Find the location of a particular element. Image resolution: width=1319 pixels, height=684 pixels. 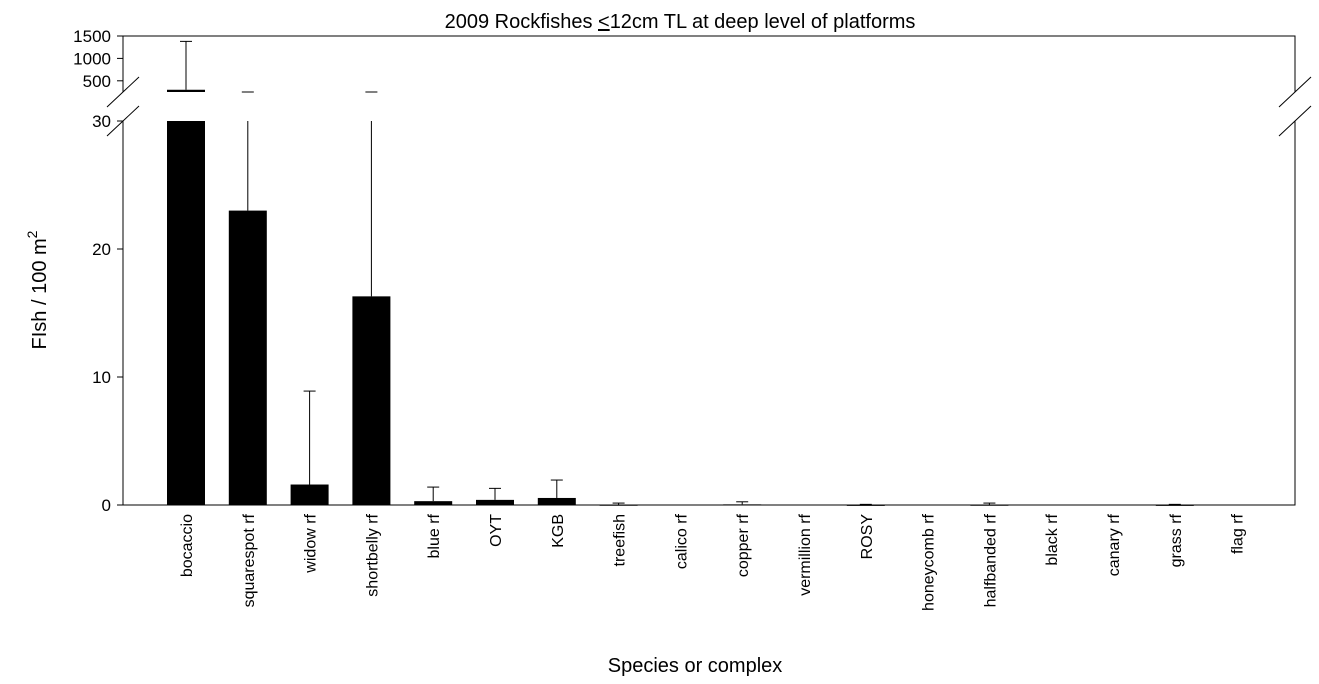

y-tick-label: 20 is located at coordinates (101, 249).